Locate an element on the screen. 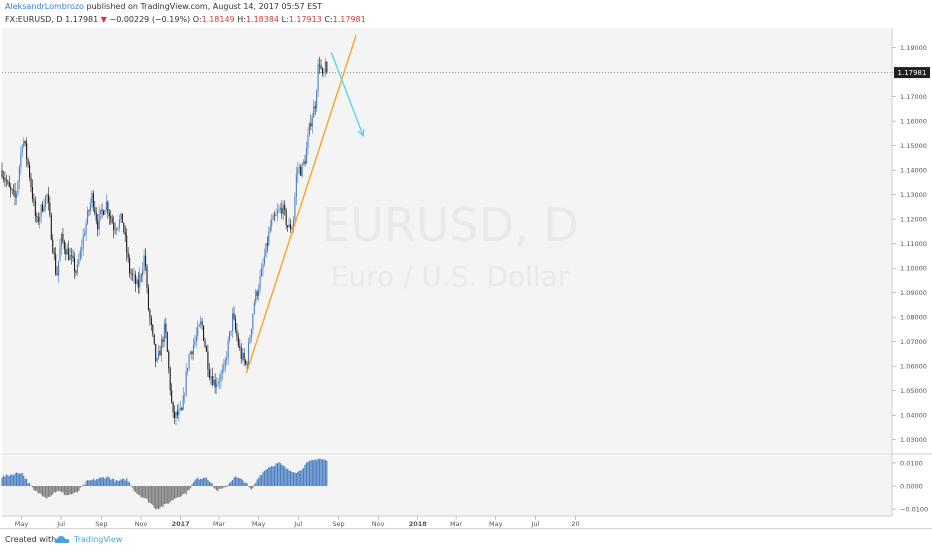  time-tick-label: Nov is located at coordinates (378, 524).